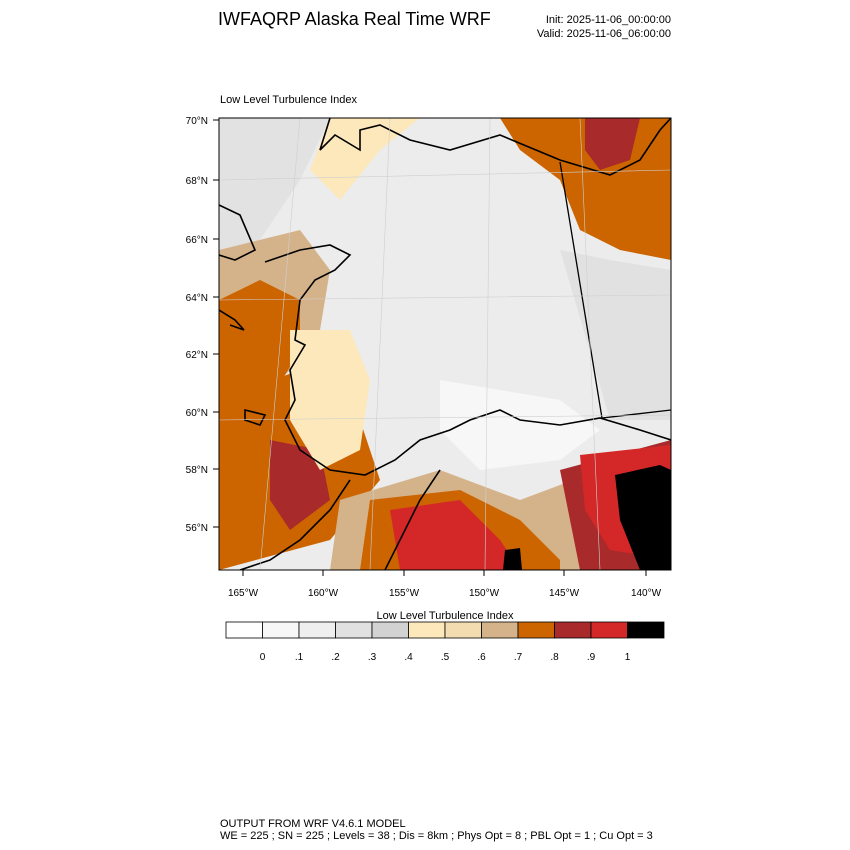 Image resolution: width=850 pixels, height=850 pixels. I want to click on colorbar-label: .9, so click(591, 657).